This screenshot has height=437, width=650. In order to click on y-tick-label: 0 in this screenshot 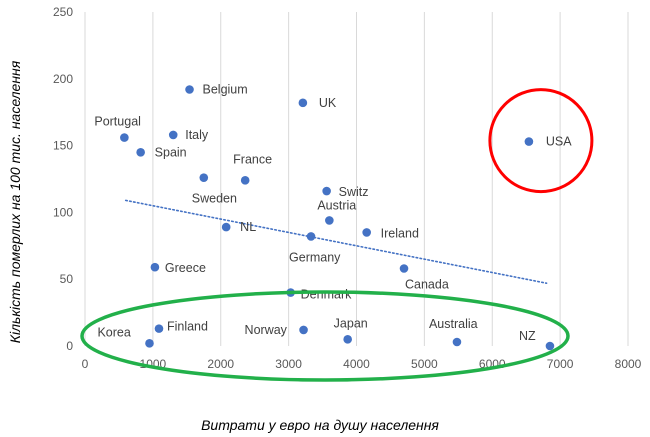, I will do `click(69, 346)`.